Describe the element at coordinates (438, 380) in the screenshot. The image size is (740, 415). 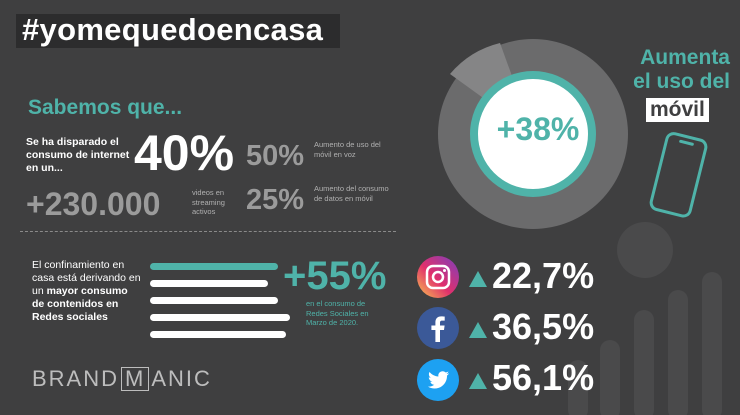
I see `twitter-icon` at that location.